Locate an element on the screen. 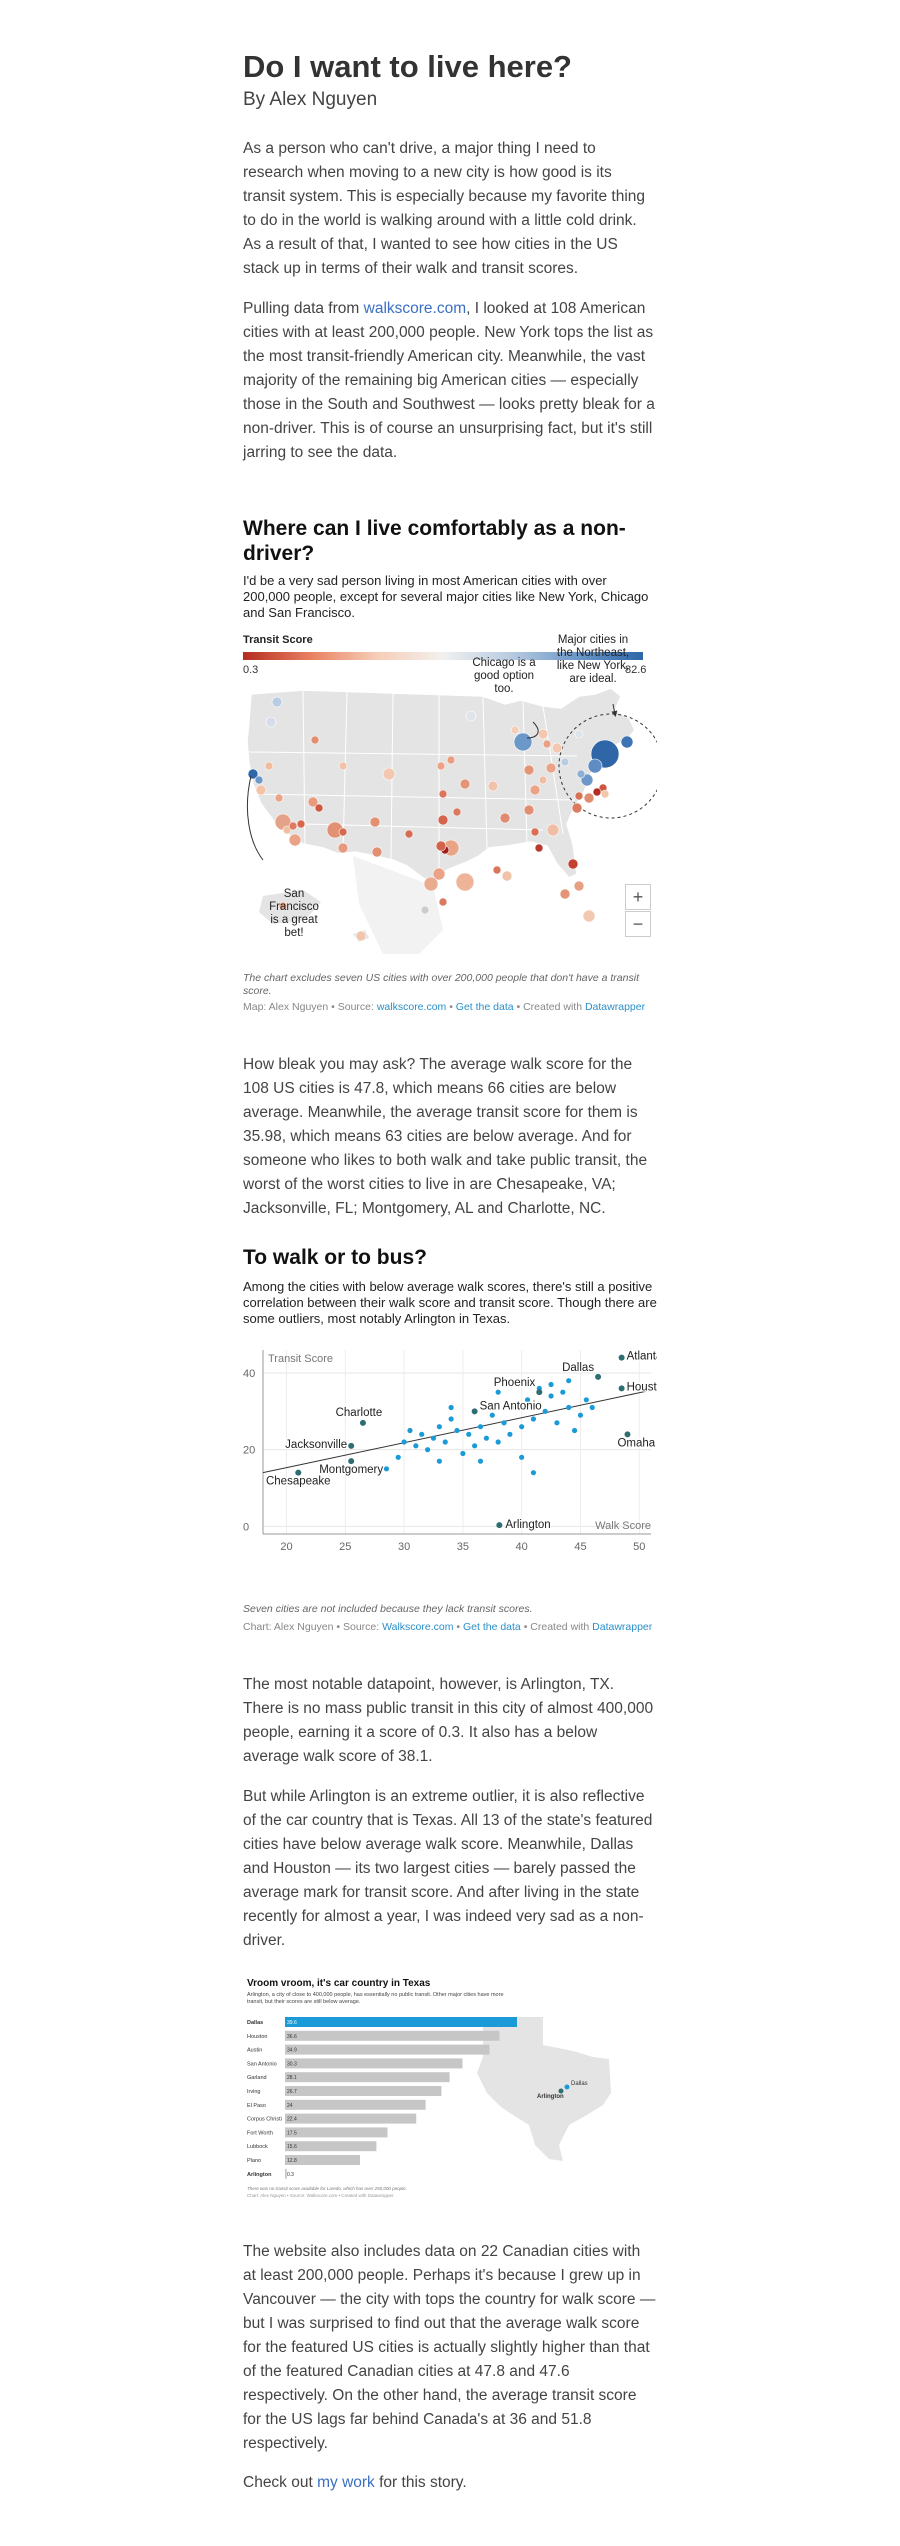 This screenshot has width=900, height=2546. city-bubble-buffalo is located at coordinates (579, 734).